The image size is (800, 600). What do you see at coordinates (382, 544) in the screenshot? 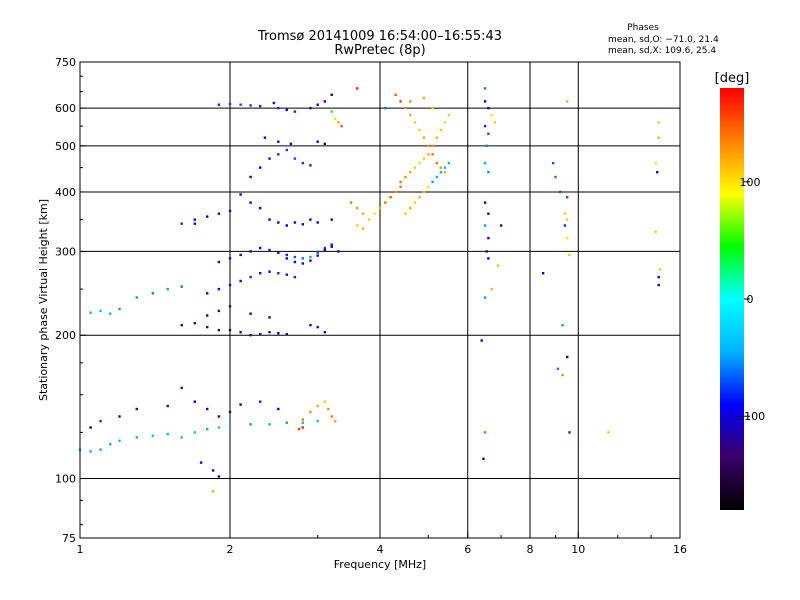
I see `x-axis: 1 2 4 6 8 10 16` at bounding box center [382, 544].